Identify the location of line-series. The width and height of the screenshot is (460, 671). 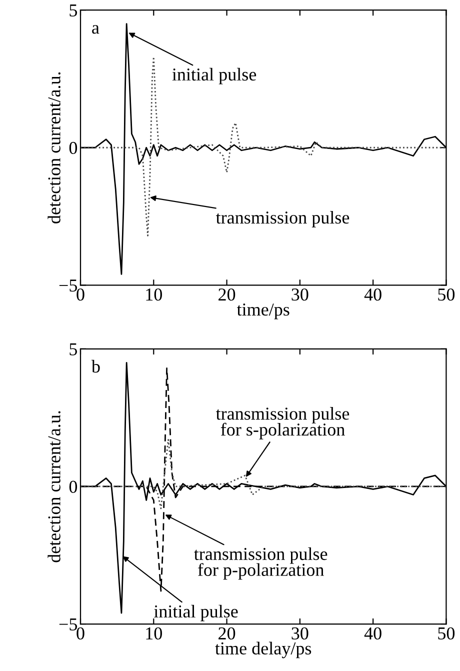
(263, 474).